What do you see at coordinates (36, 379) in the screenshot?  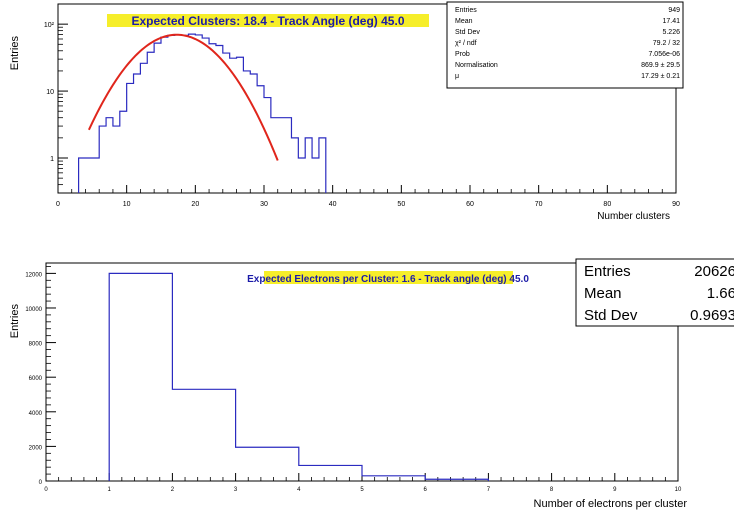 I see `y-tick-label: 6000` at bounding box center [36, 379].